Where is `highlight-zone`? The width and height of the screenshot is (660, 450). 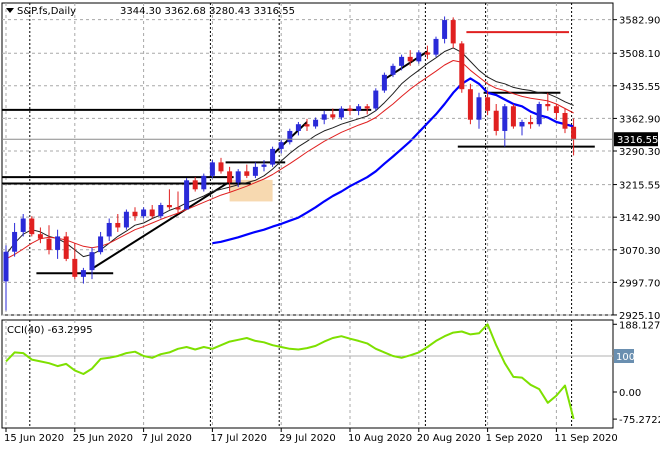 highlight-zone is located at coordinates (251, 190).